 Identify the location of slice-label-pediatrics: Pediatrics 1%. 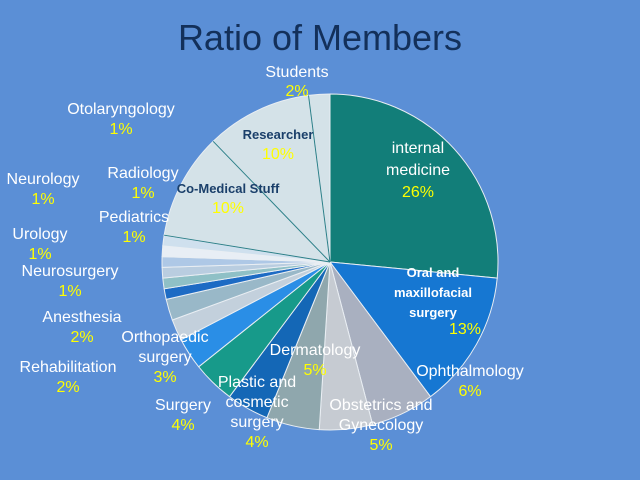
(134, 227).